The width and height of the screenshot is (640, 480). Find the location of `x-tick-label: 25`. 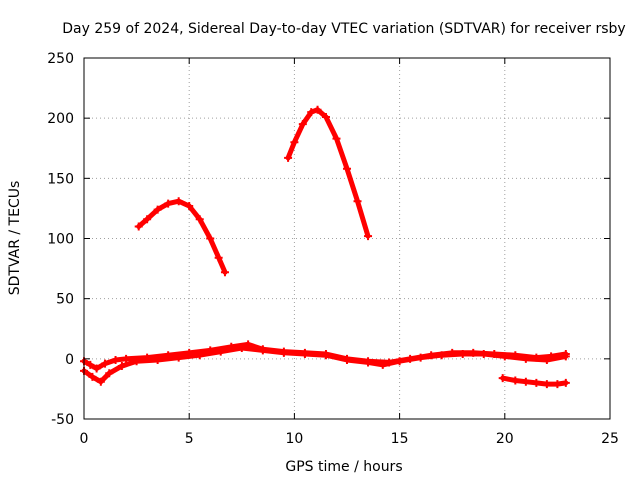

x-tick-label: 25 is located at coordinates (610, 439).